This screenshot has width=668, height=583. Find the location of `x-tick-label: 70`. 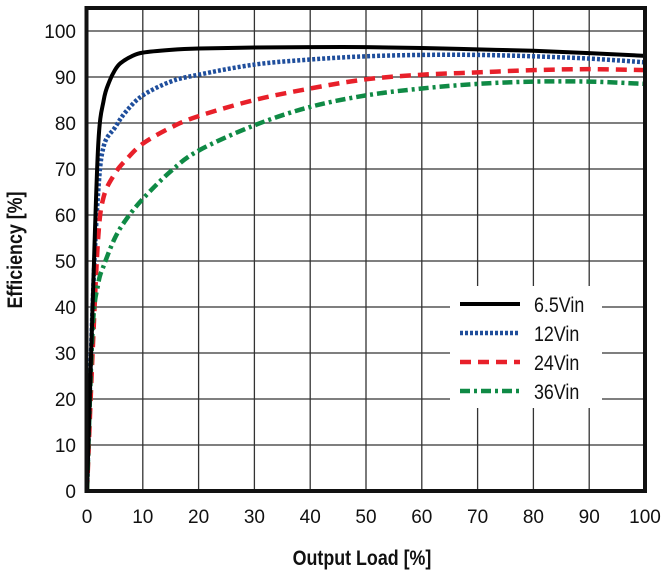

x-tick-label: 70 is located at coordinates (477, 517).